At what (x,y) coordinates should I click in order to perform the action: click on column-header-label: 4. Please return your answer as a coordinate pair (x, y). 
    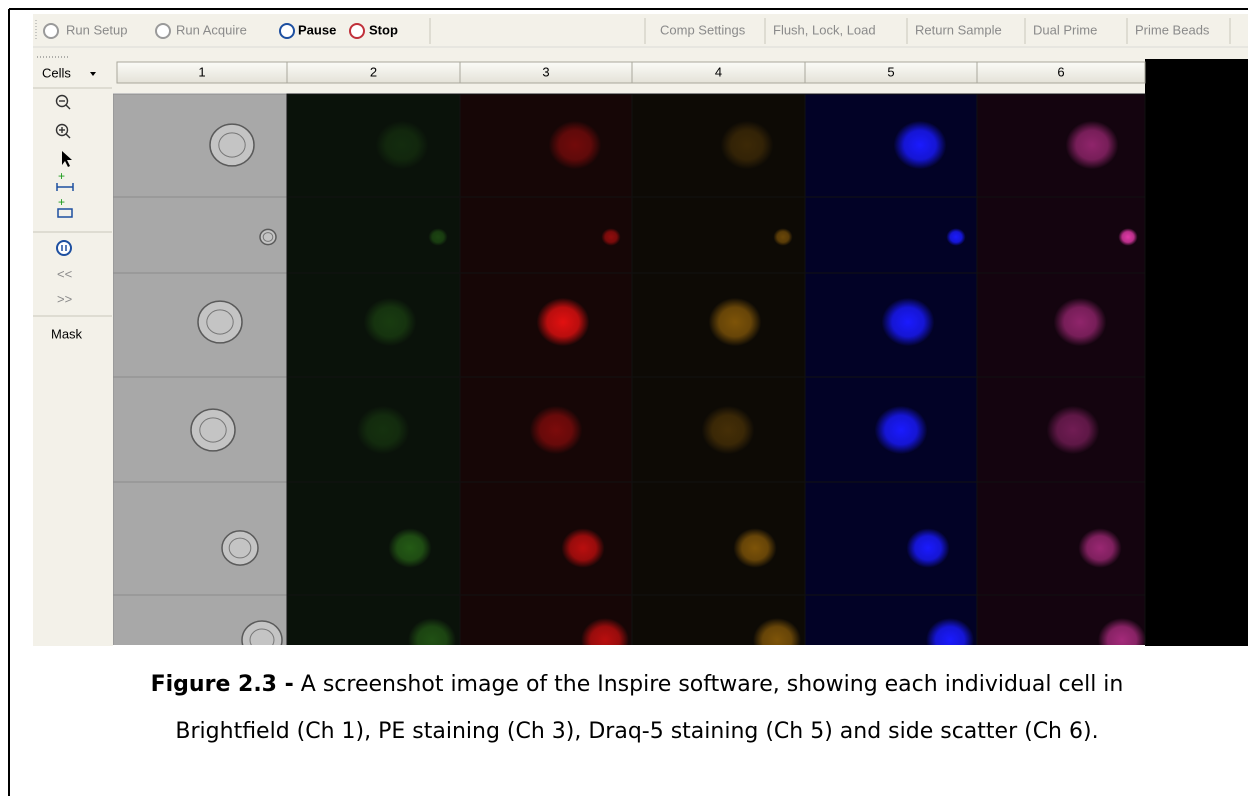
    Looking at the image, I should click on (718, 71).